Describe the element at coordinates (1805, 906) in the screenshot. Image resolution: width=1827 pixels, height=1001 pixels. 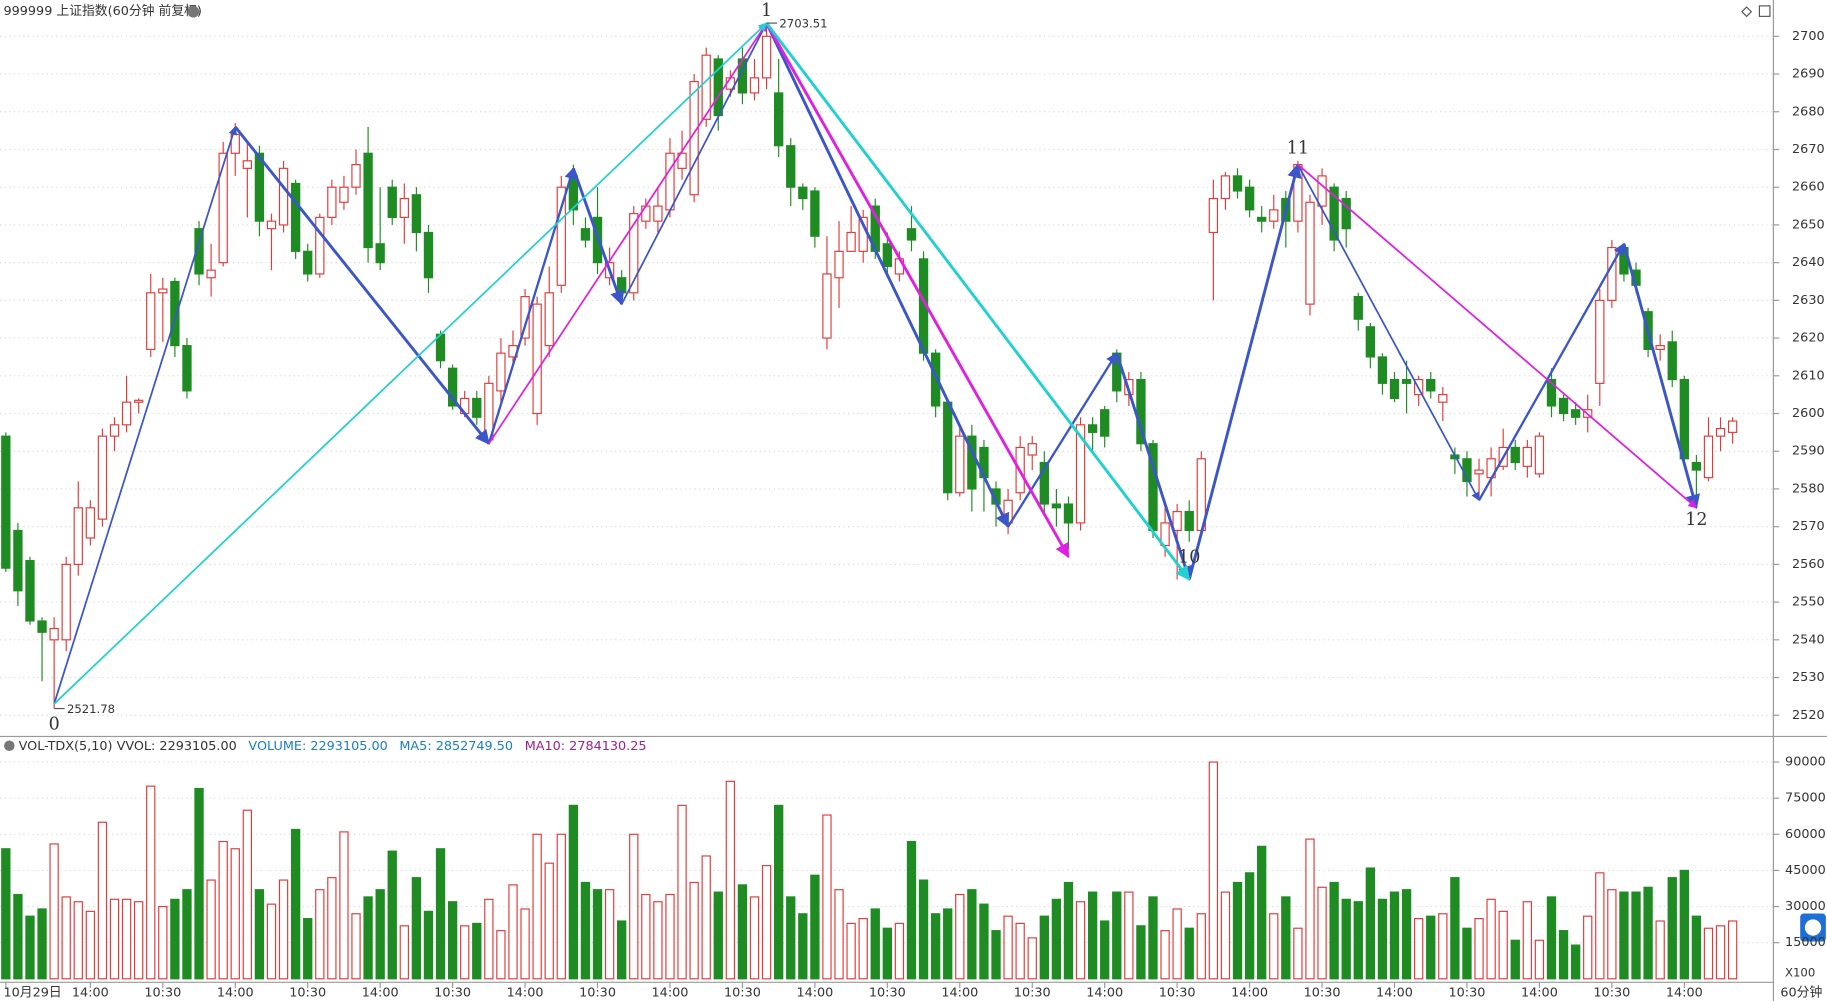
I see `y-tick-label: 30000` at that location.